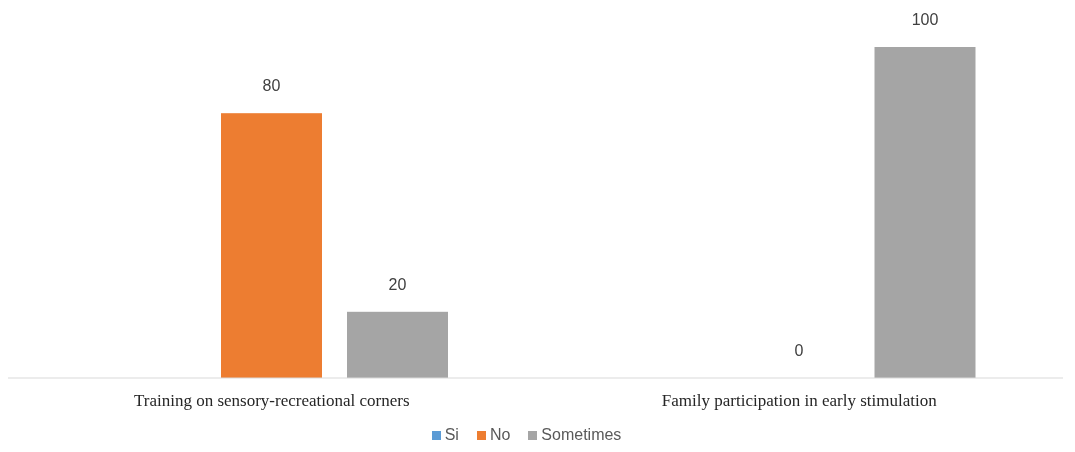 The height and width of the screenshot is (452, 1075). What do you see at coordinates (925, 19) in the screenshot?
I see `data-label: 100` at bounding box center [925, 19].